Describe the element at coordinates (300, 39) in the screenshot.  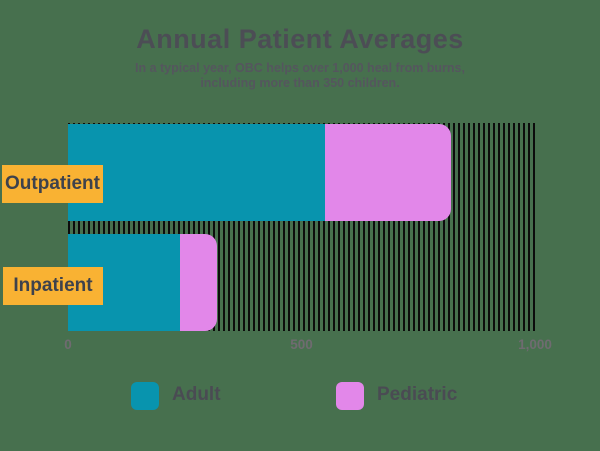
I see `chart-title: Annual Patient Averages` at that location.